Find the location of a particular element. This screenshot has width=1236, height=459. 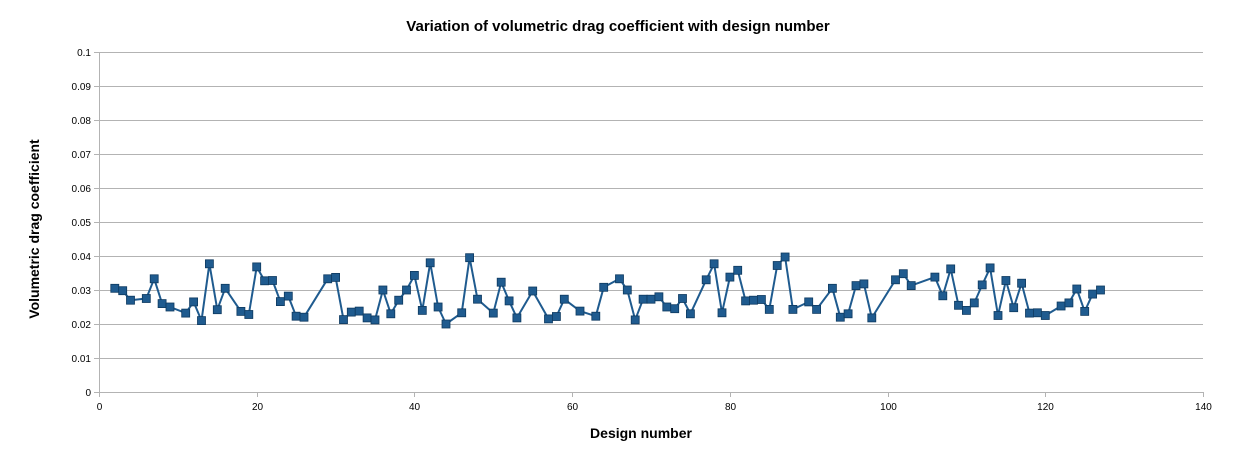

x-tick-label: 100 is located at coordinates (888, 407).